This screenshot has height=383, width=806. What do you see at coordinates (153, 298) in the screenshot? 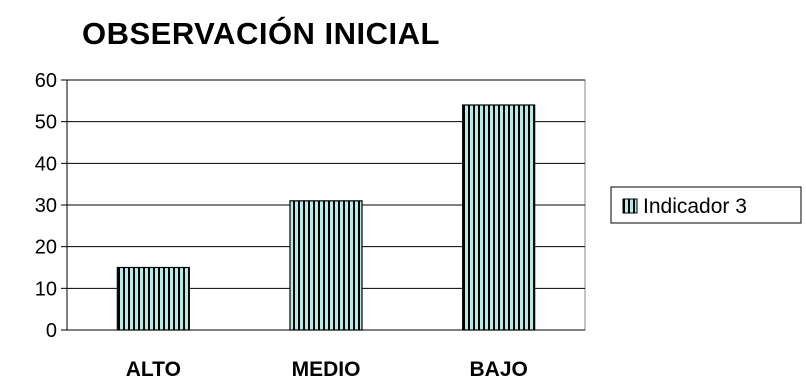
I see `bar-alto` at bounding box center [153, 298].